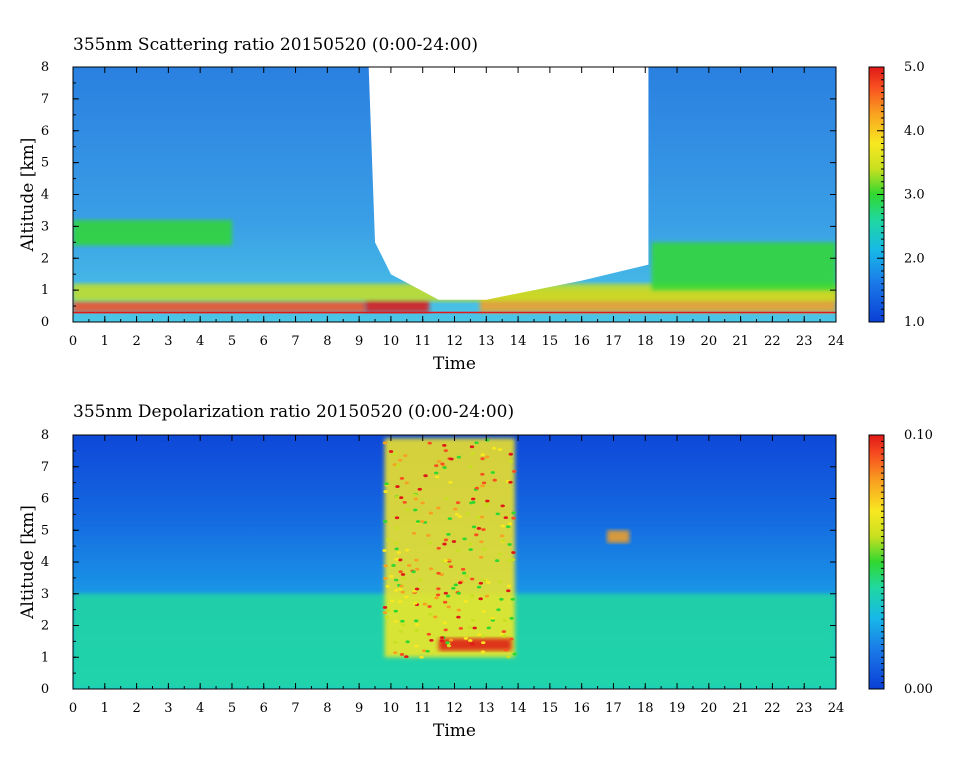 This screenshot has height=774, width=960. Describe the element at coordinates (45, 594) in the screenshot. I see `y-tick-label: 3` at that location.